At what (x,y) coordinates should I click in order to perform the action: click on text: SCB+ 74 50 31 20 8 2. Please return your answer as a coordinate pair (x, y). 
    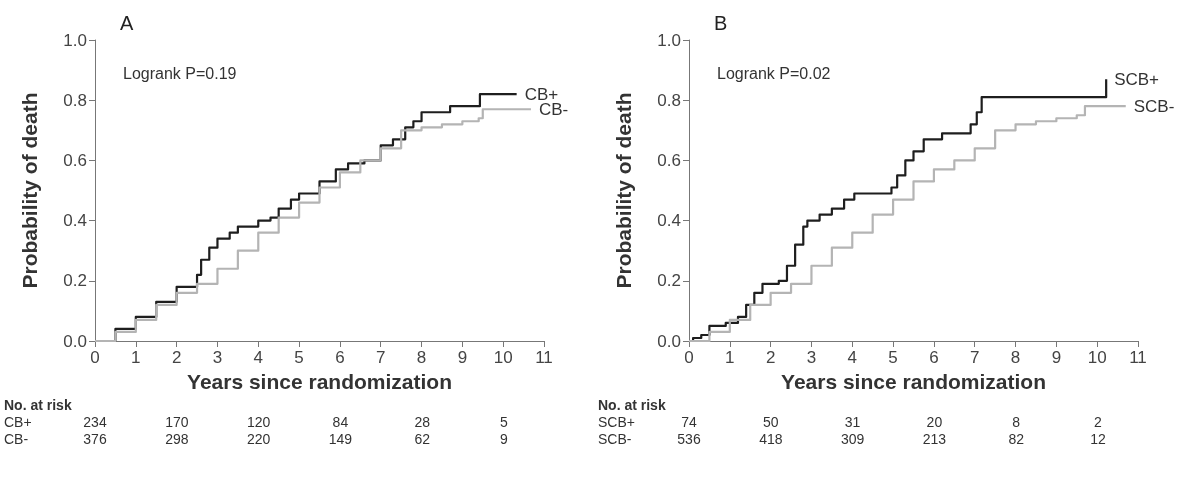
    Looking at the image, I should click on (850, 422).